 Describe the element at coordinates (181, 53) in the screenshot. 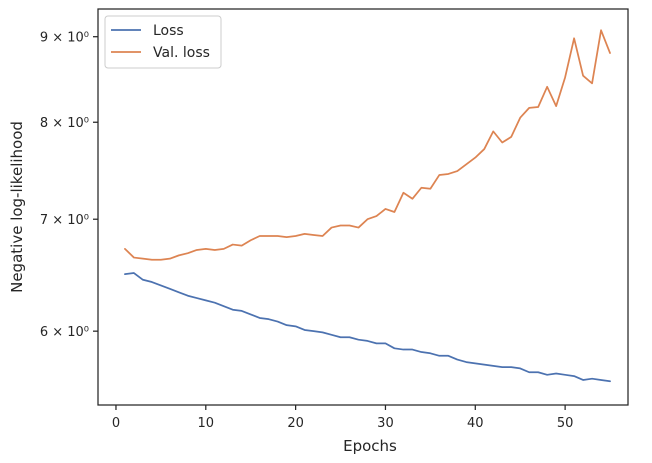

I see `legend-label: Val. loss` at that location.